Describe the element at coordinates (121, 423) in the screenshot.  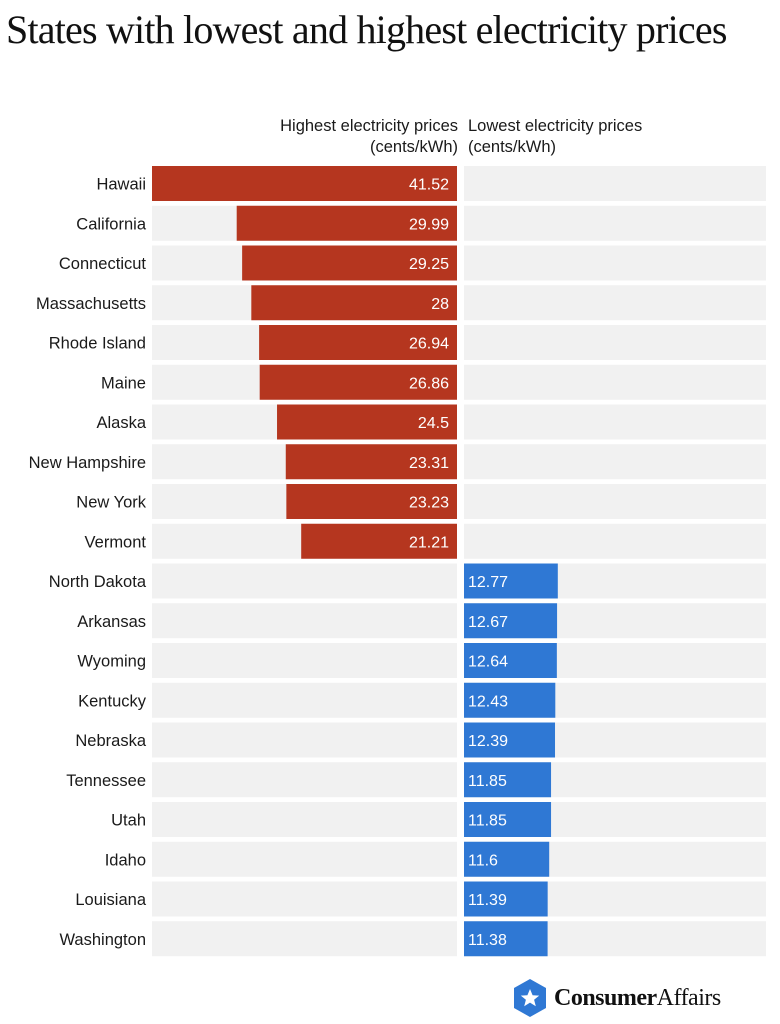
I see `state-label: Alaska` at that location.